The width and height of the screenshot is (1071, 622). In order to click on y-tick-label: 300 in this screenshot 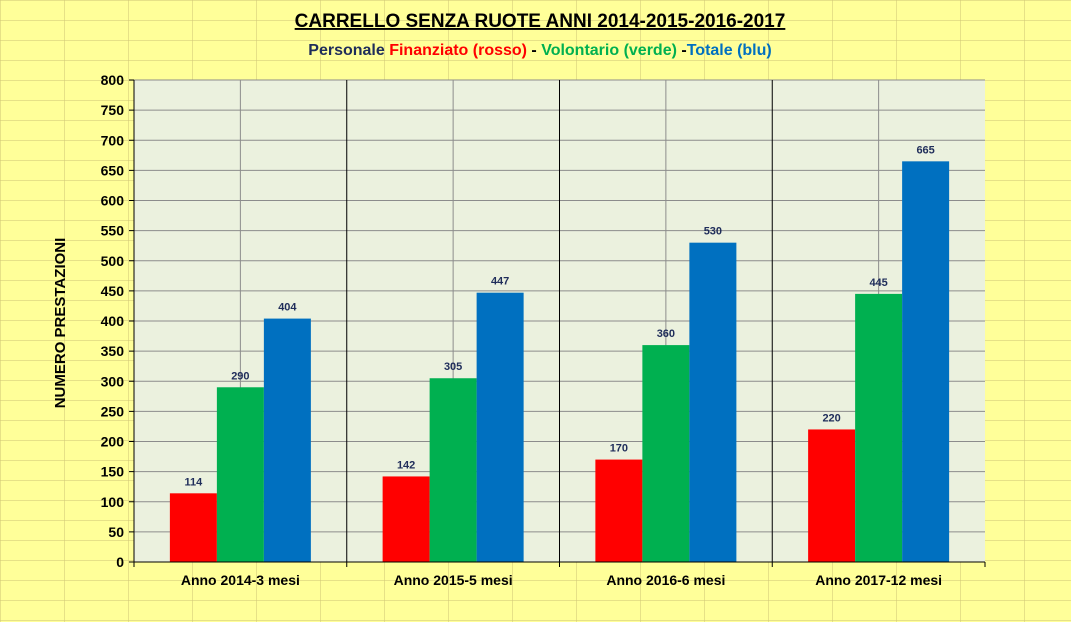, I will do `click(113, 381)`.